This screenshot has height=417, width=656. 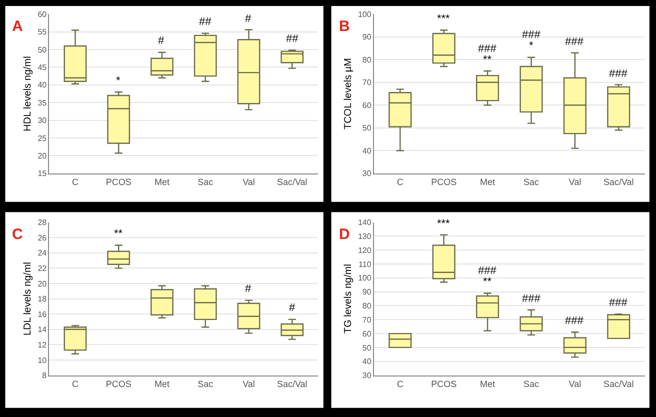 I want to click on y-tick-label: 130, so click(x=365, y=236).